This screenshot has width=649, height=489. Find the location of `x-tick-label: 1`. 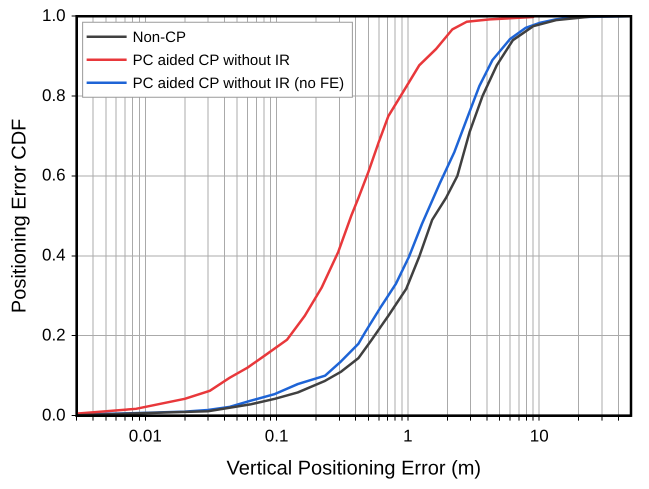

x-tick-label: 1 is located at coordinates (408, 436).